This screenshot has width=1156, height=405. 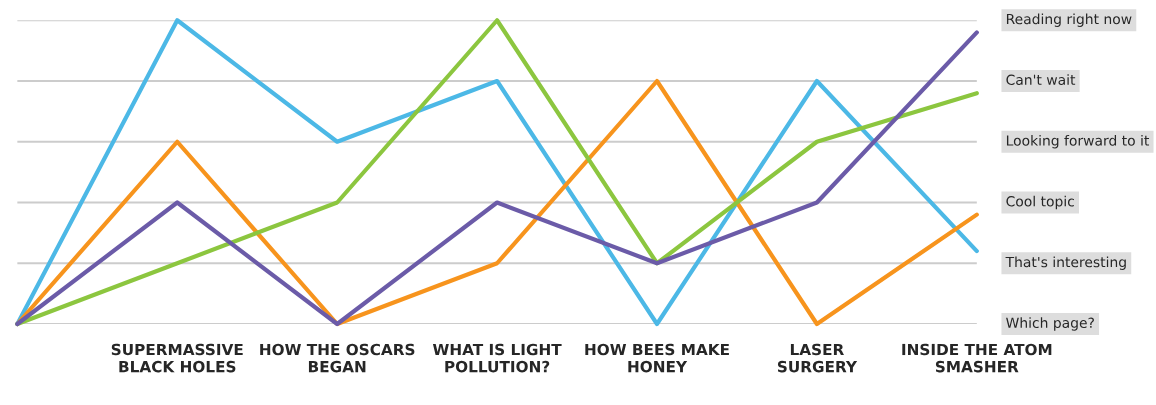 What do you see at coordinates (817, 358) in the screenshot?
I see `x-tick-label: LASER SURGERY` at bounding box center [817, 358].